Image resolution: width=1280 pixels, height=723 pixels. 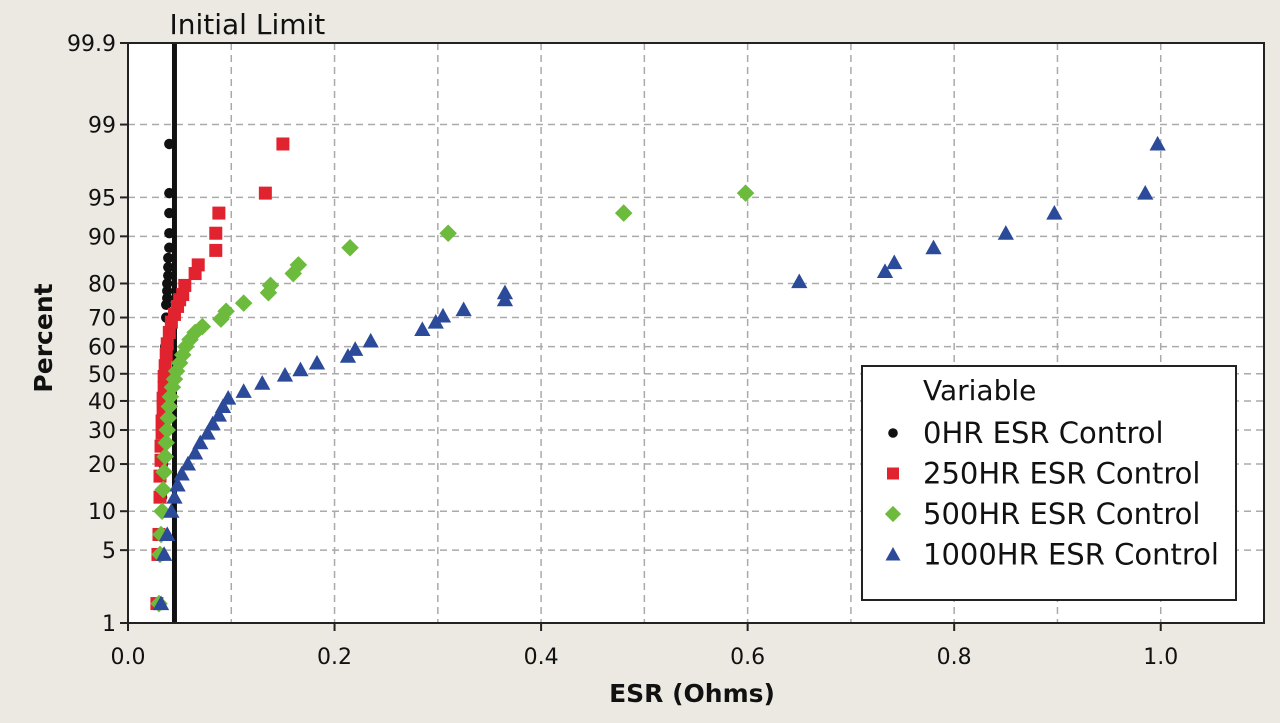 I want to click on y-tick-label: 90, so click(x=102, y=237).